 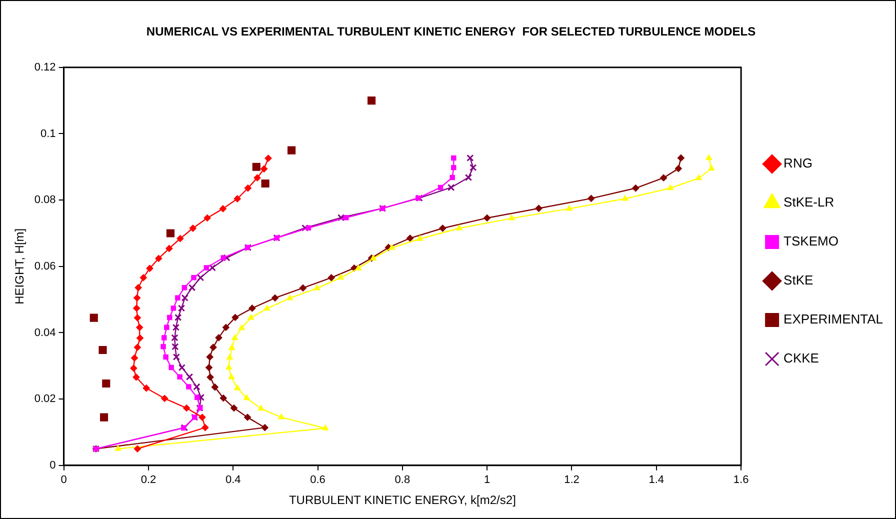 What do you see at coordinates (402, 500) in the screenshot?
I see `x-axis-title: TURBULENT KINETIC ENERGY, k[m2/s2]` at bounding box center [402, 500].